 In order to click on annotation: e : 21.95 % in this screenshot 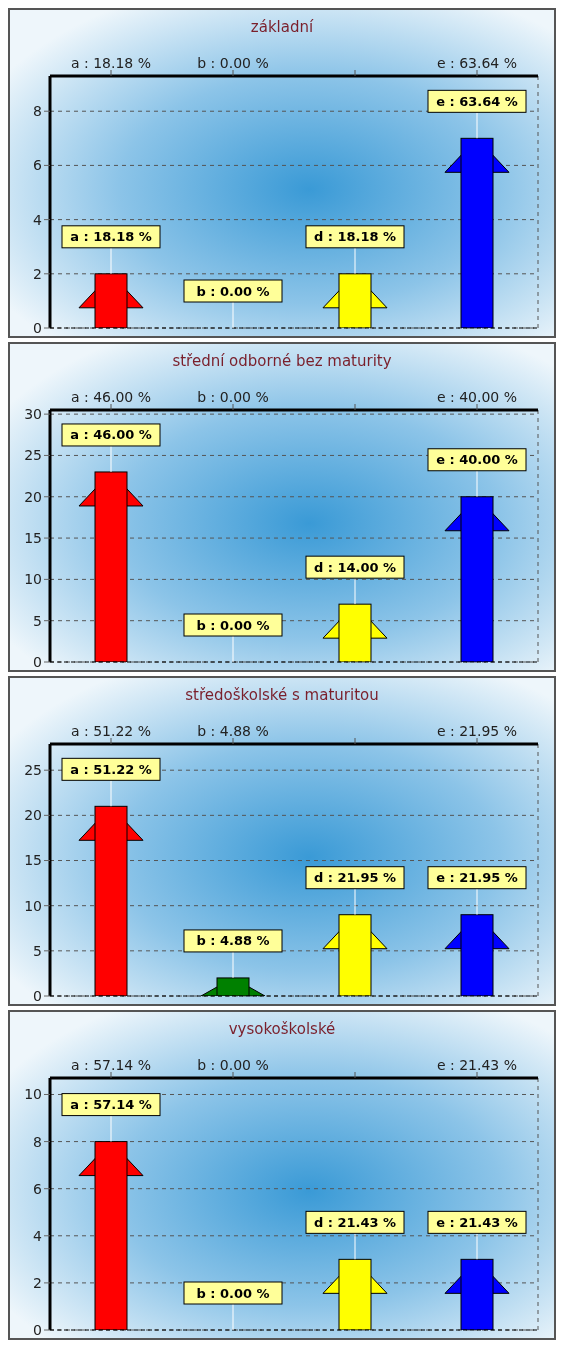, I will do `click(477, 878)`.